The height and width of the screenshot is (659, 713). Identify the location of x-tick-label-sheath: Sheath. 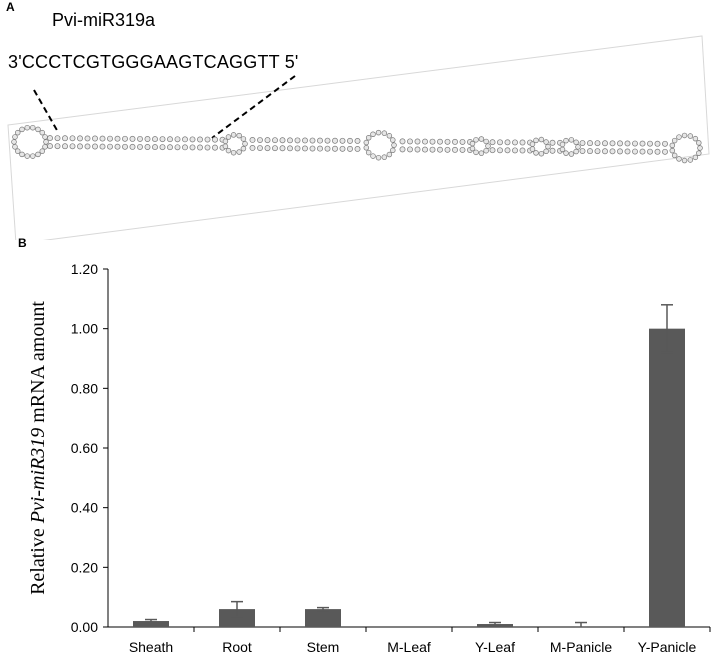
(151, 647).